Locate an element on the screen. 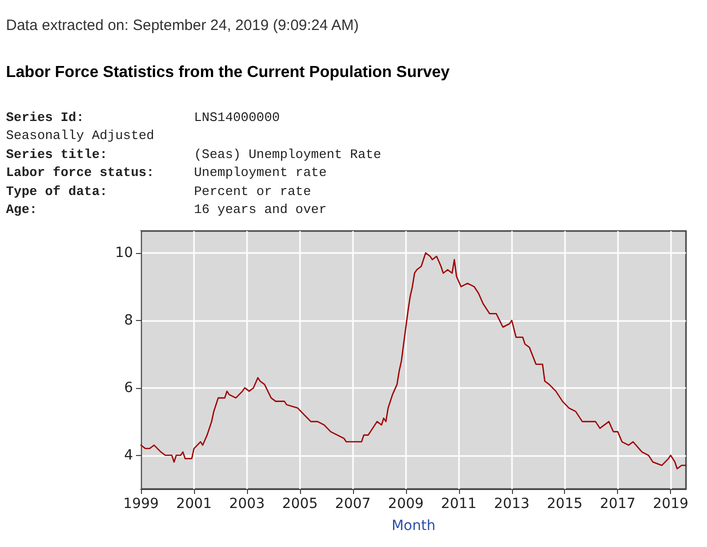  x-tick-label: 2009 is located at coordinates (406, 504).